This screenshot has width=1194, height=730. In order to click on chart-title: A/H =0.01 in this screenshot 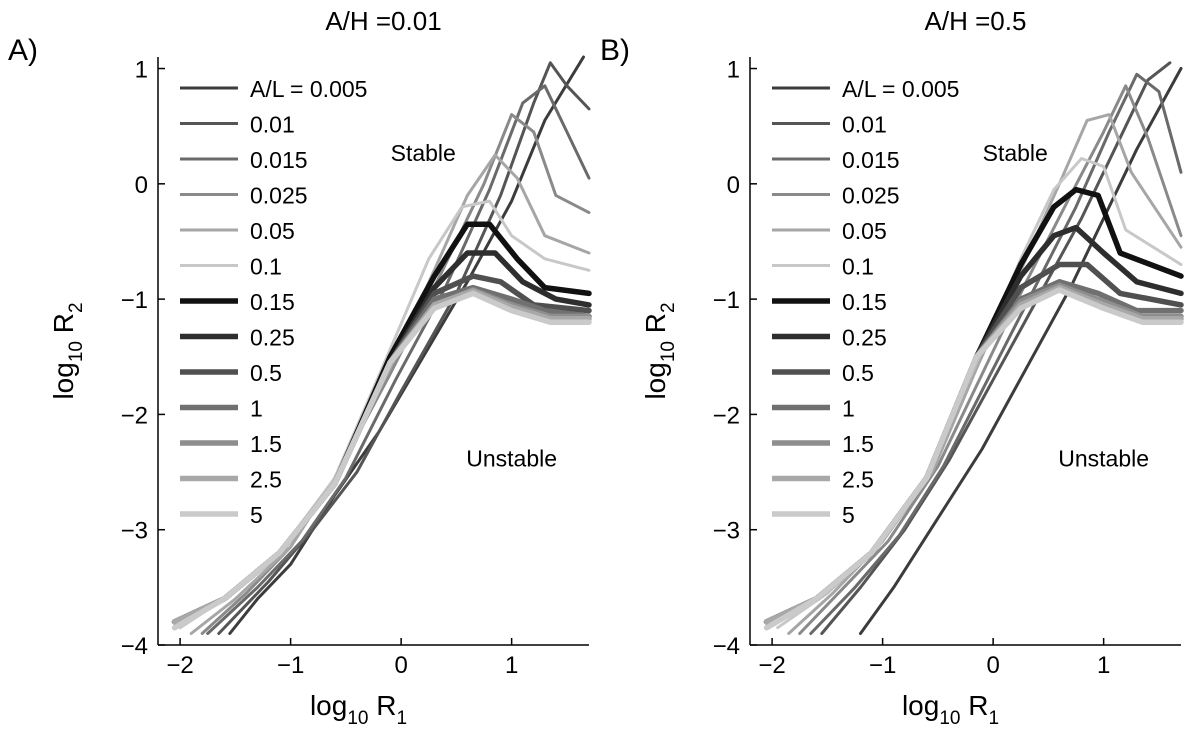, I will do `click(383, 21)`.